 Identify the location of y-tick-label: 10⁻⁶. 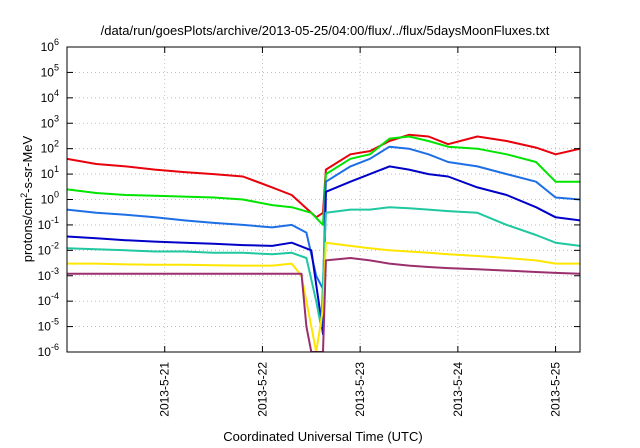
(48, 350).